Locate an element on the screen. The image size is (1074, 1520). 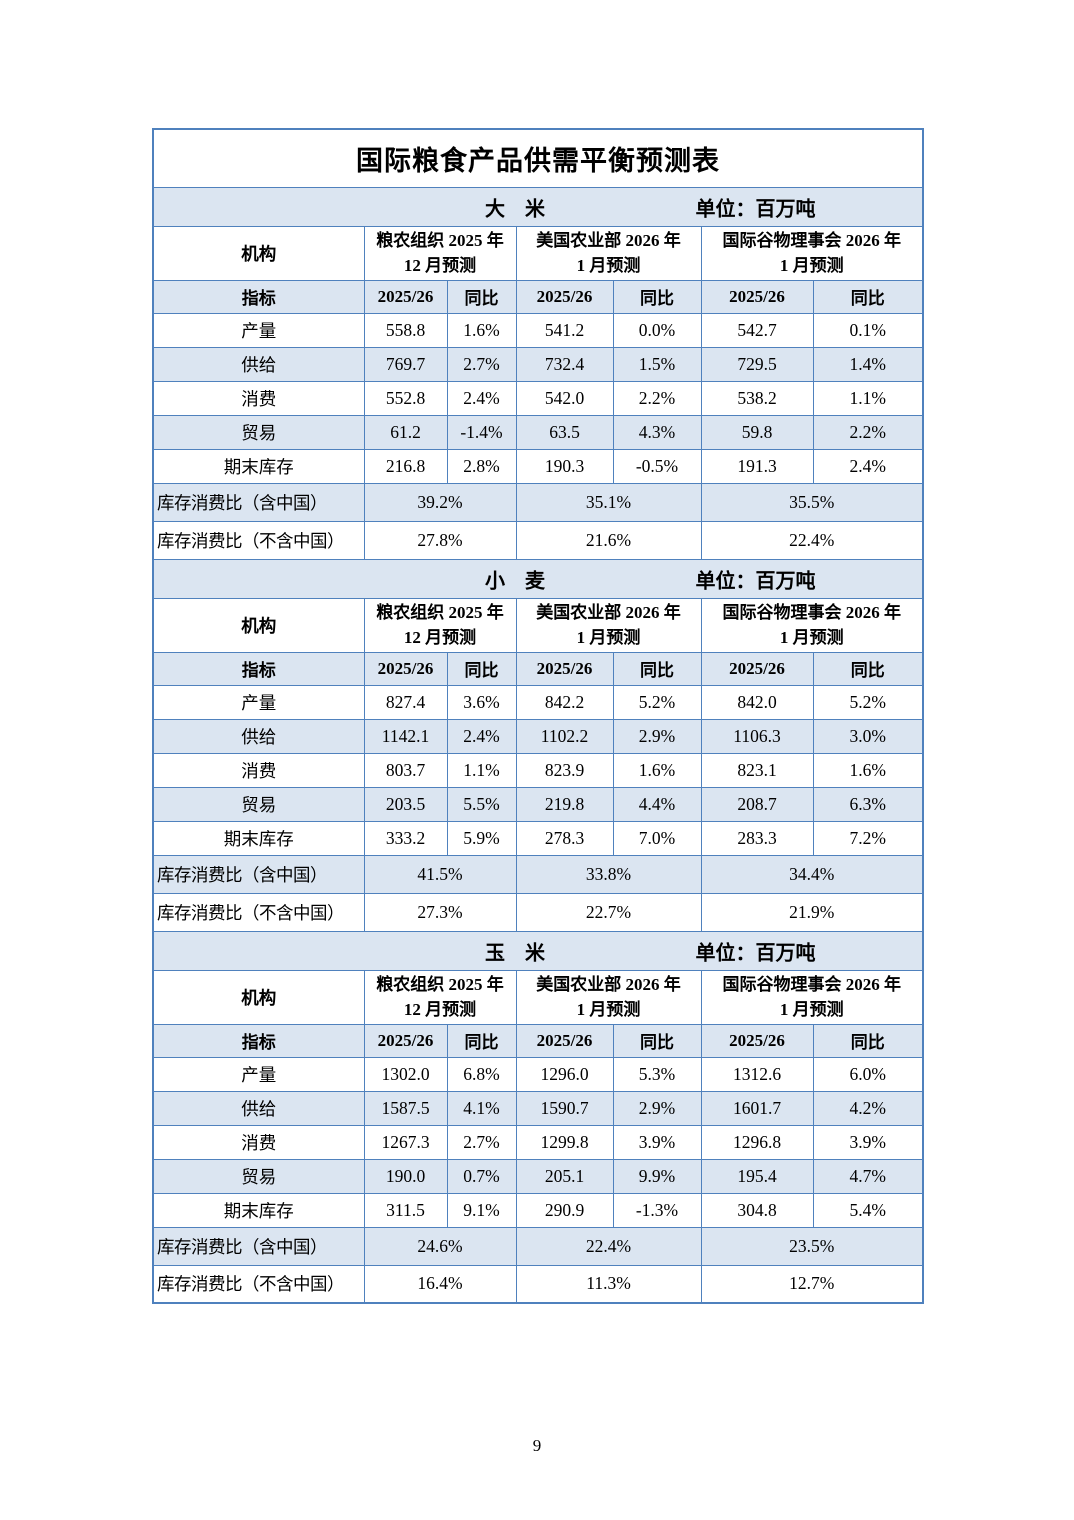
value-cell: 842.0 is located at coordinates (757, 702).